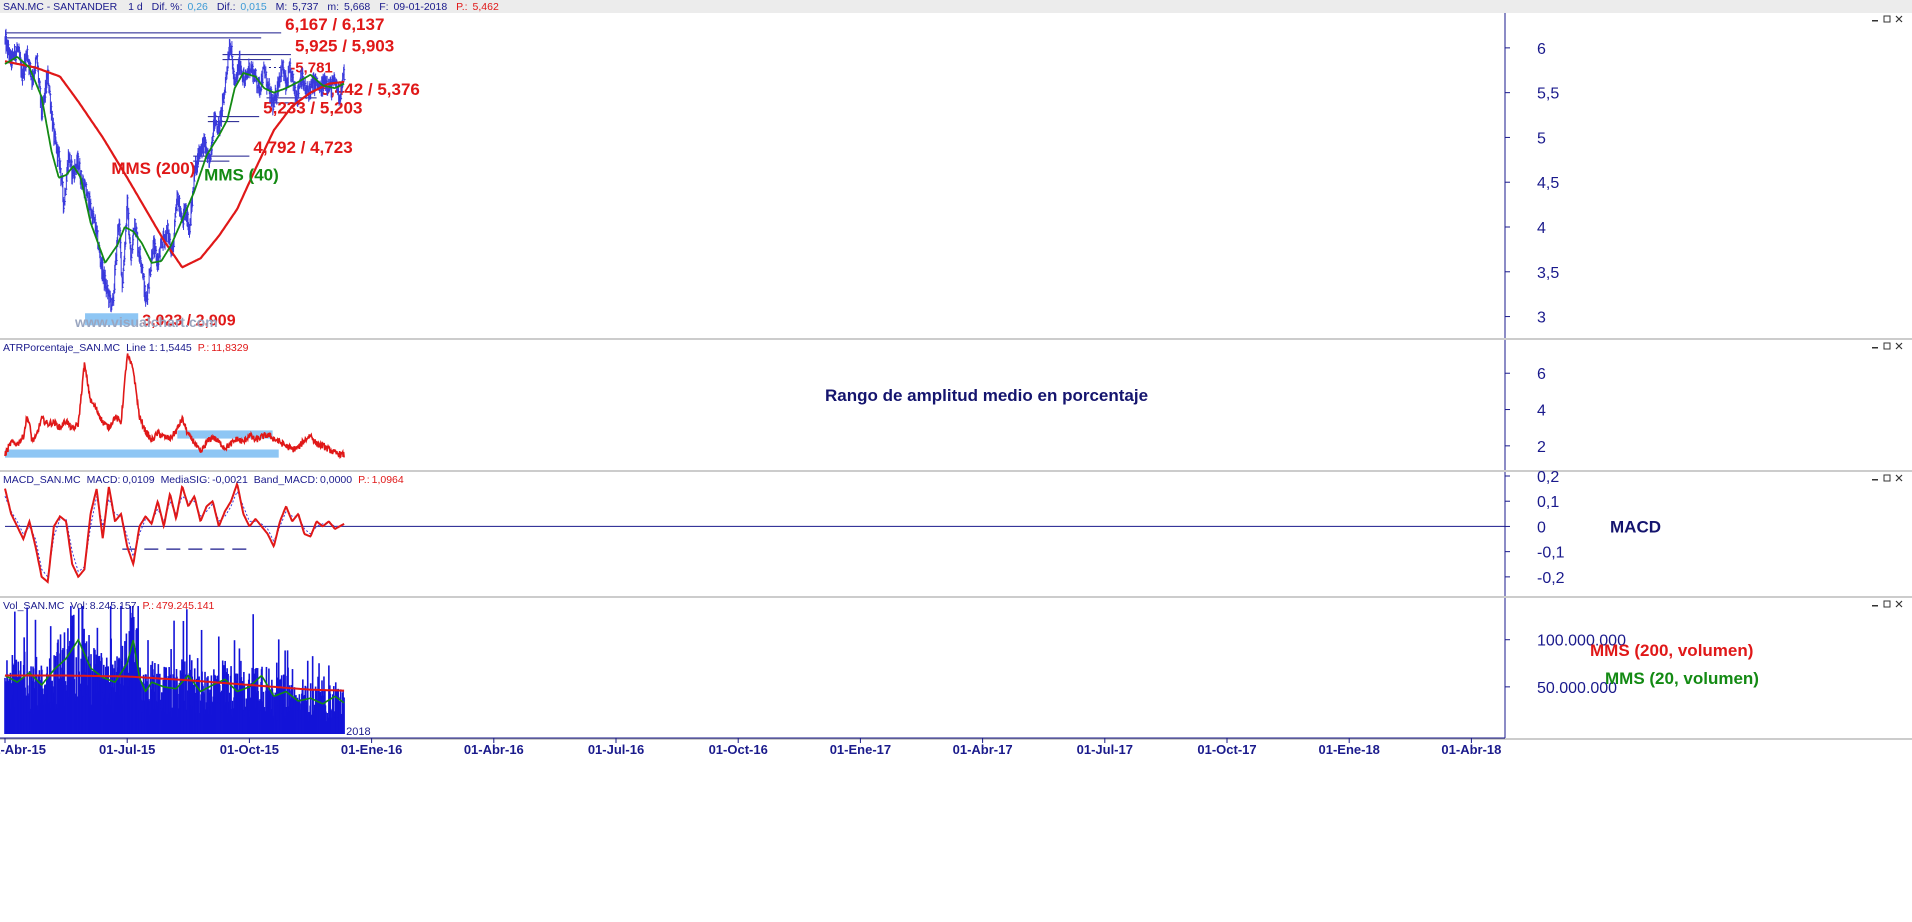 The height and width of the screenshot is (922, 1912). I want to click on x-tick-label: 01-Ene-18, so click(1348, 749).